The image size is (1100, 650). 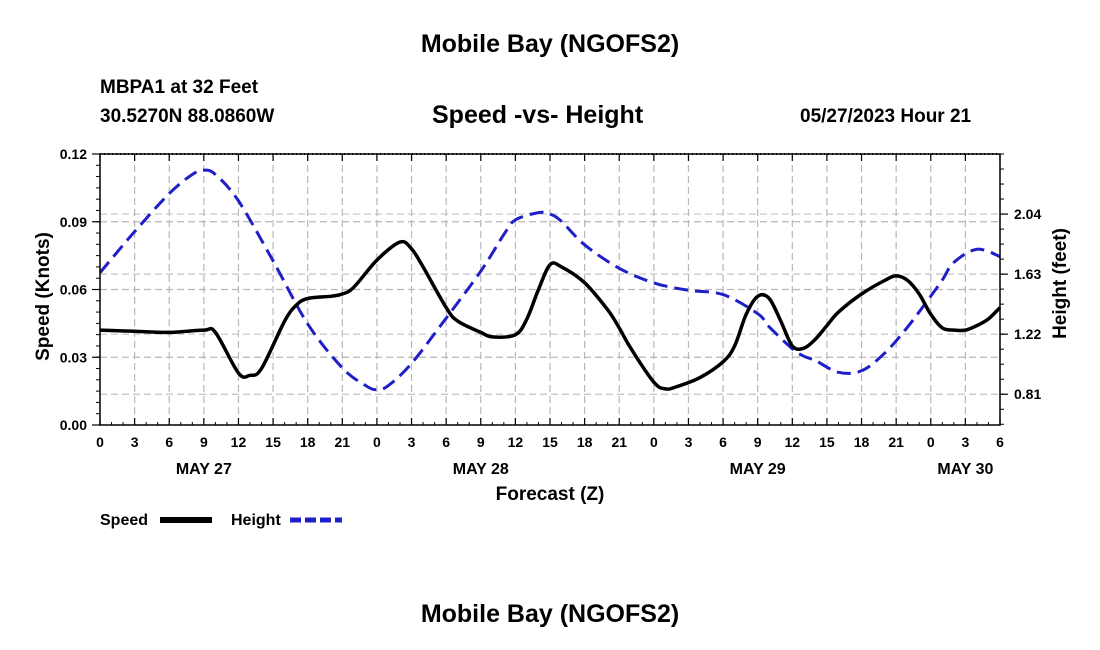 I want to click on date-label: MAY 30, so click(x=965, y=469).